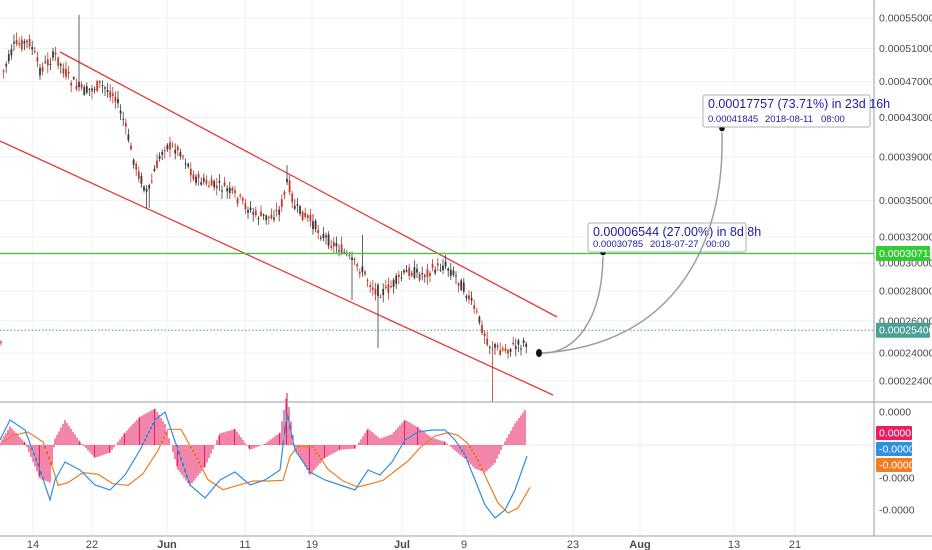 The height and width of the screenshot is (550, 932). Describe the element at coordinates (905, 118) in the screenshot. I see `price-tick-label: 0.00043000` at that location.